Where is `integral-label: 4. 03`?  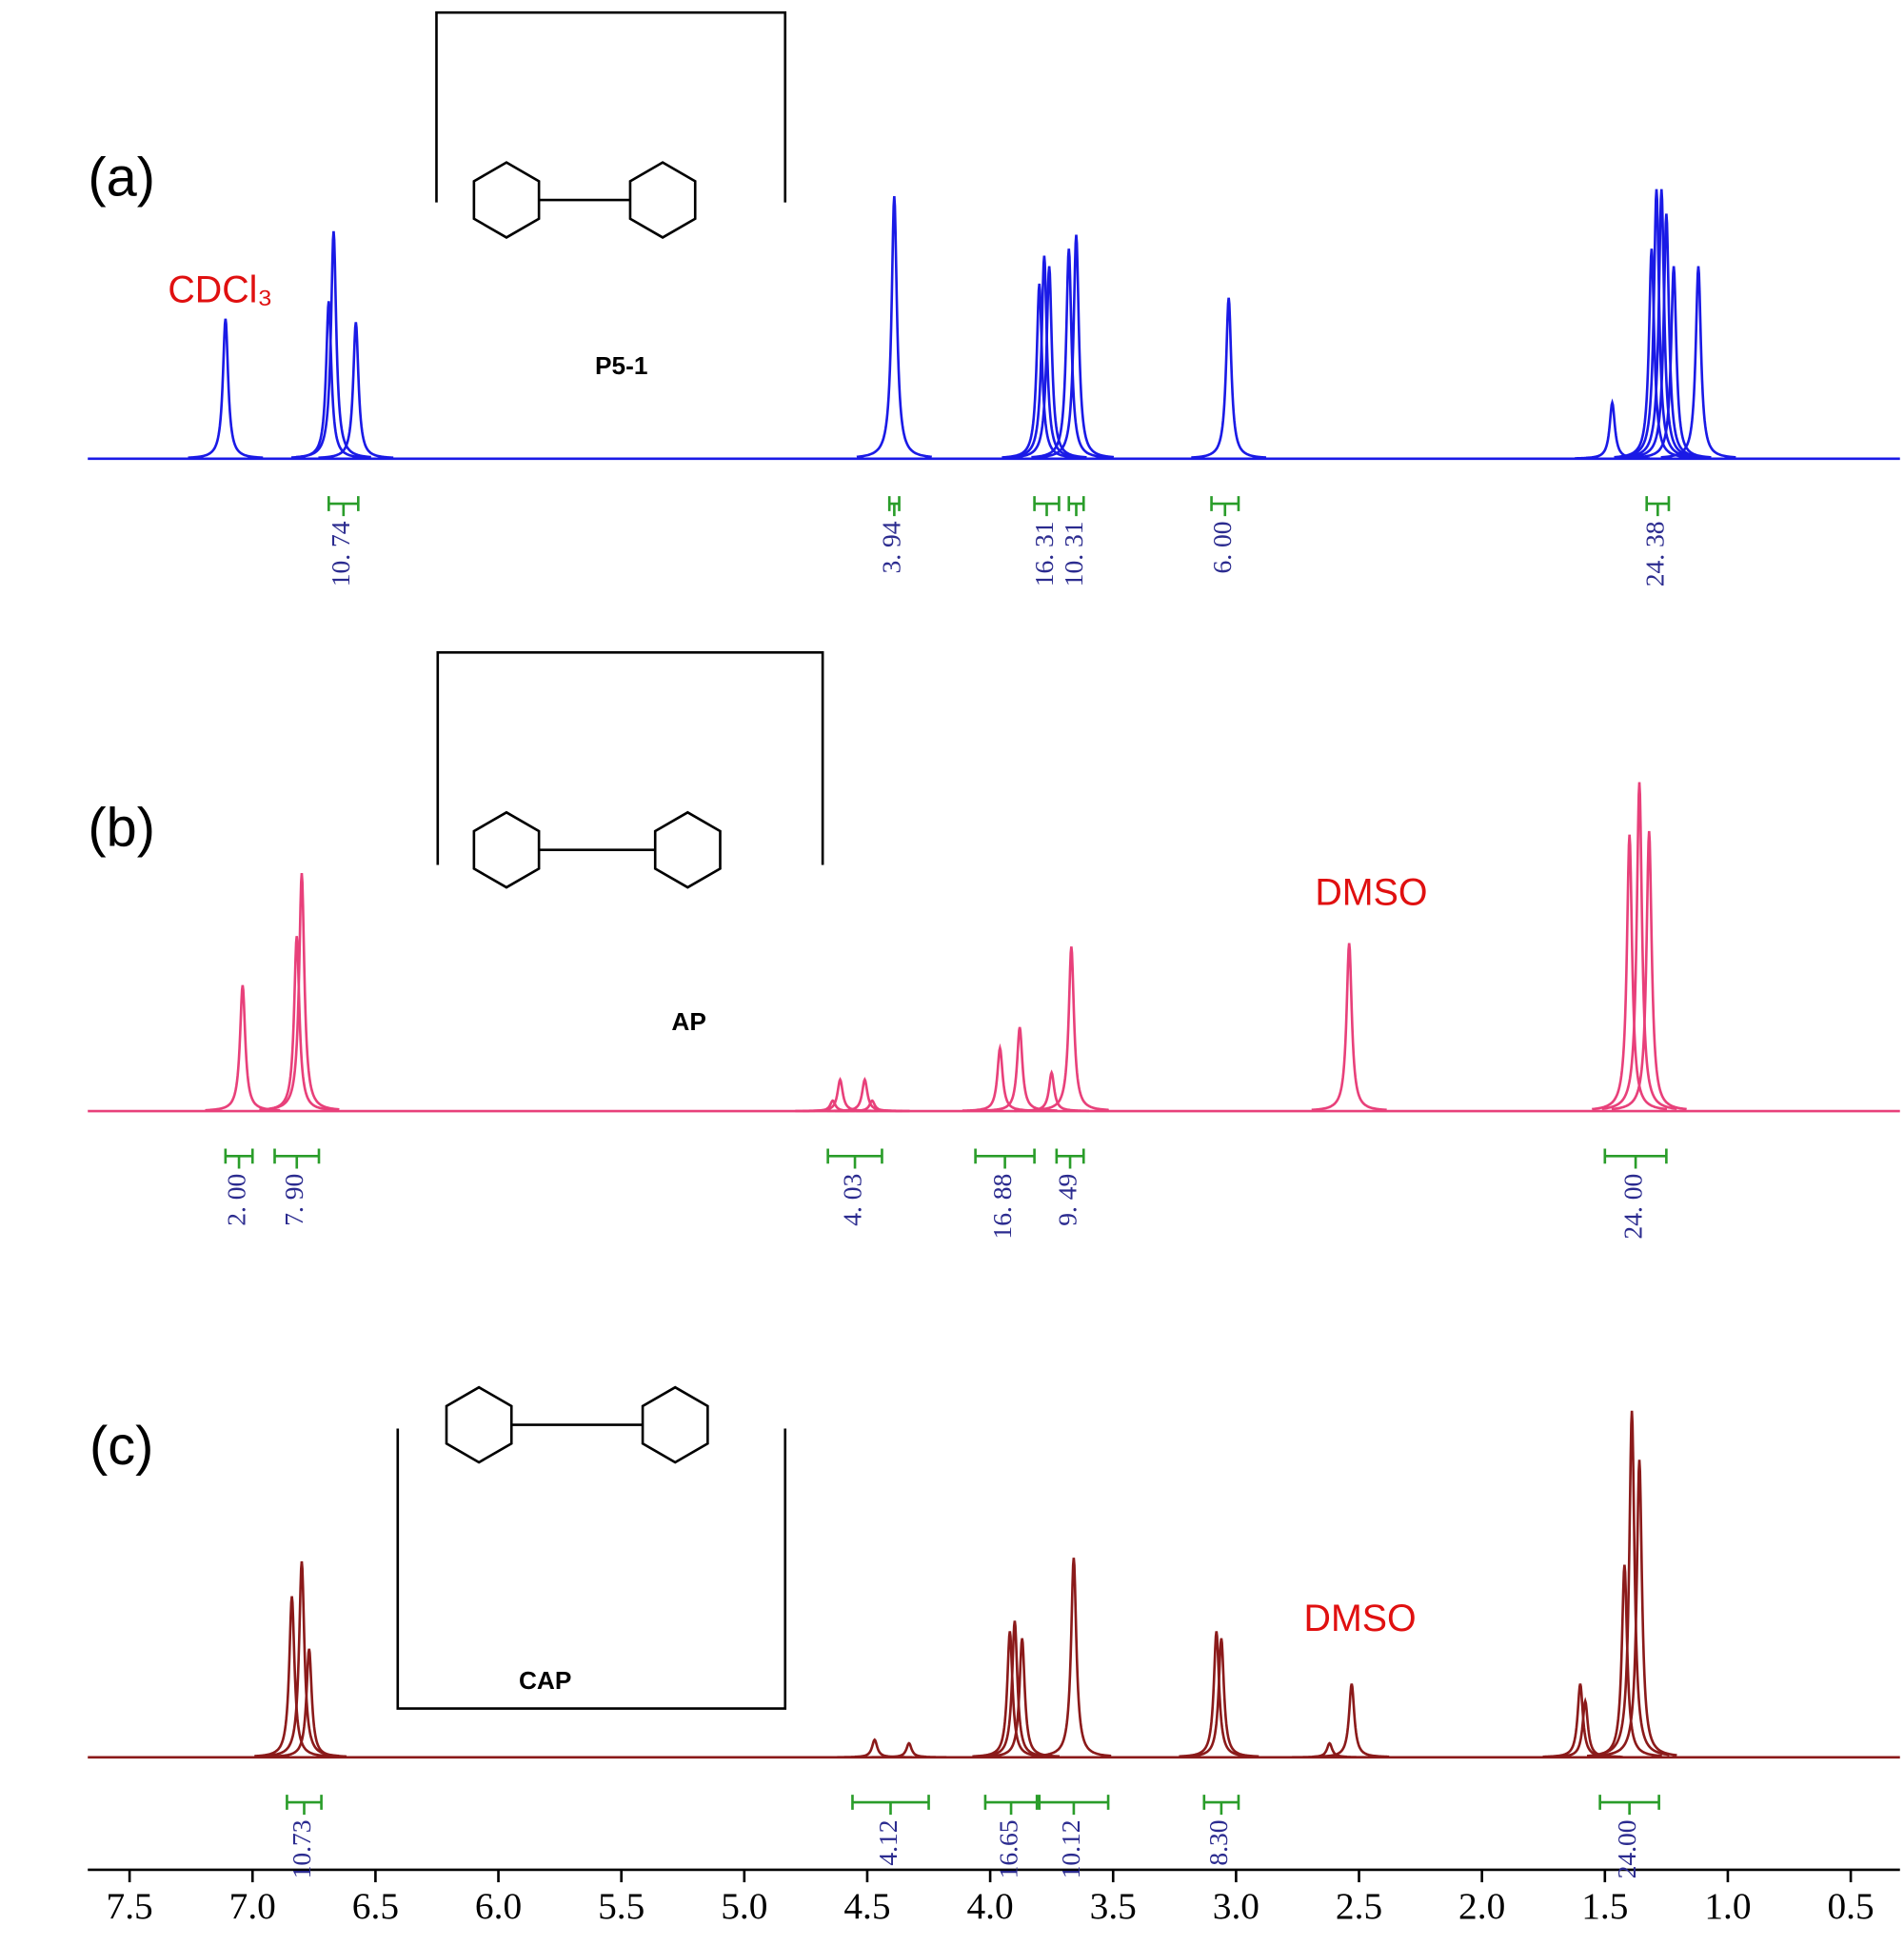
integral-label: 4. 03 is located at coordinates (851, 1200).